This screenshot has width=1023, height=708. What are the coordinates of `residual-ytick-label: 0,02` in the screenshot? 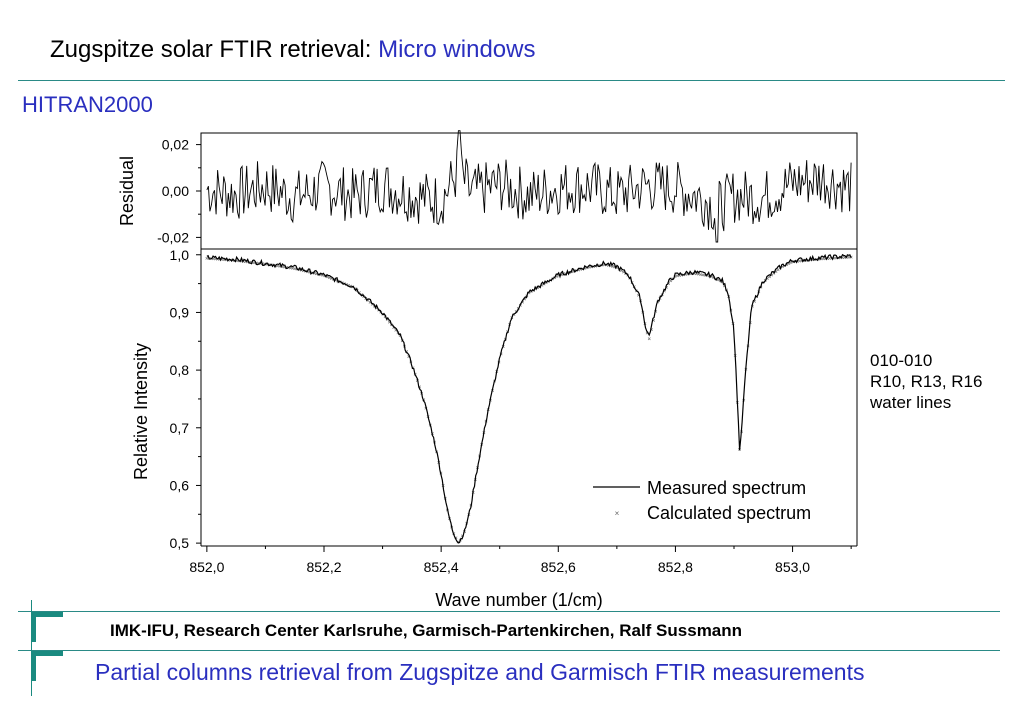 It's located at (175, 145).